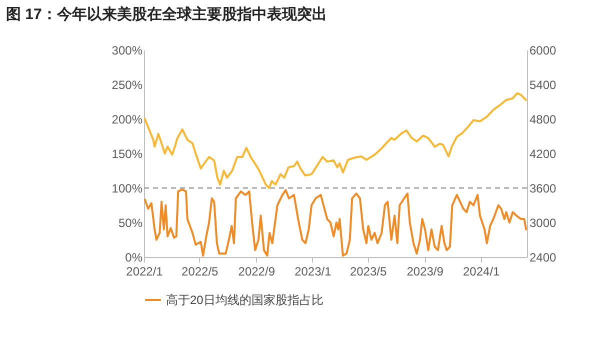 This screenshot has width=608, height=352. Describe the element at coordinates (134, 257) in the screenshot. I see `y-tick-label: 0%` at that location.